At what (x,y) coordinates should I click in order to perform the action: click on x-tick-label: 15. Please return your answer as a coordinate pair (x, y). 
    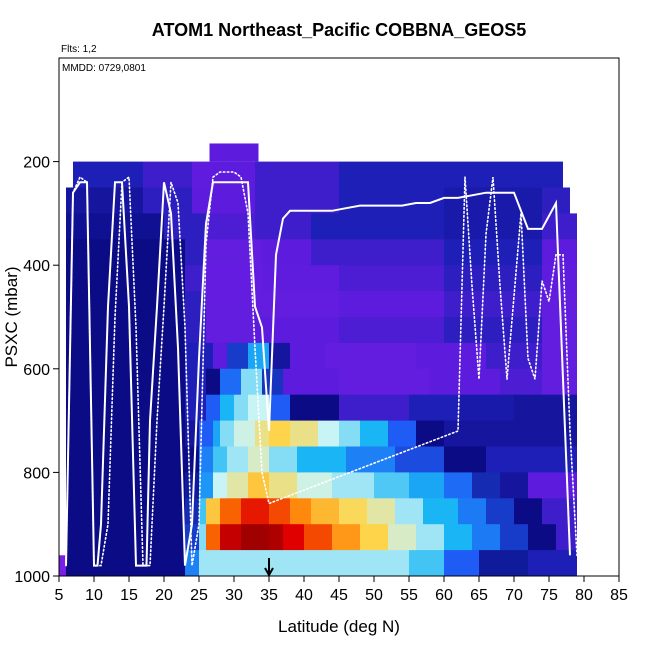
    Looking at the image, I should click on (129, 595).